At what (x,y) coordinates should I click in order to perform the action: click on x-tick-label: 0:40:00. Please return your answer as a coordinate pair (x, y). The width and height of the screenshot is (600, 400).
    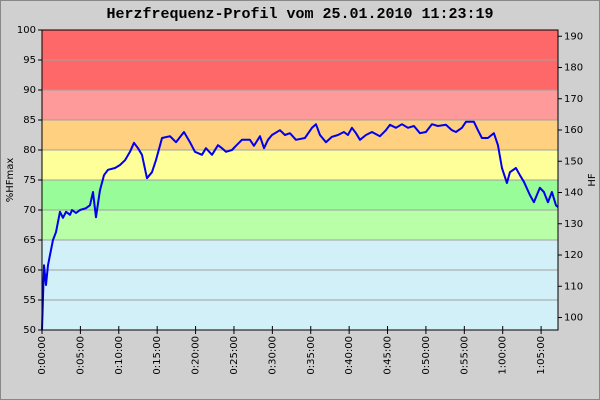
    Looking at the image, I should click on (349, 355).